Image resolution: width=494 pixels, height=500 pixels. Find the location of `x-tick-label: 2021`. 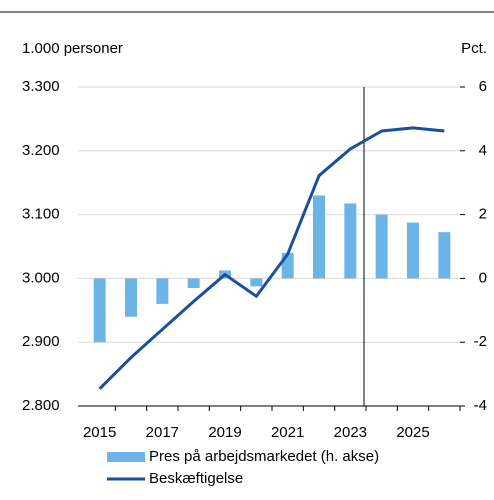

x-tick-label: 2021 is located at coordinates (287, 432).